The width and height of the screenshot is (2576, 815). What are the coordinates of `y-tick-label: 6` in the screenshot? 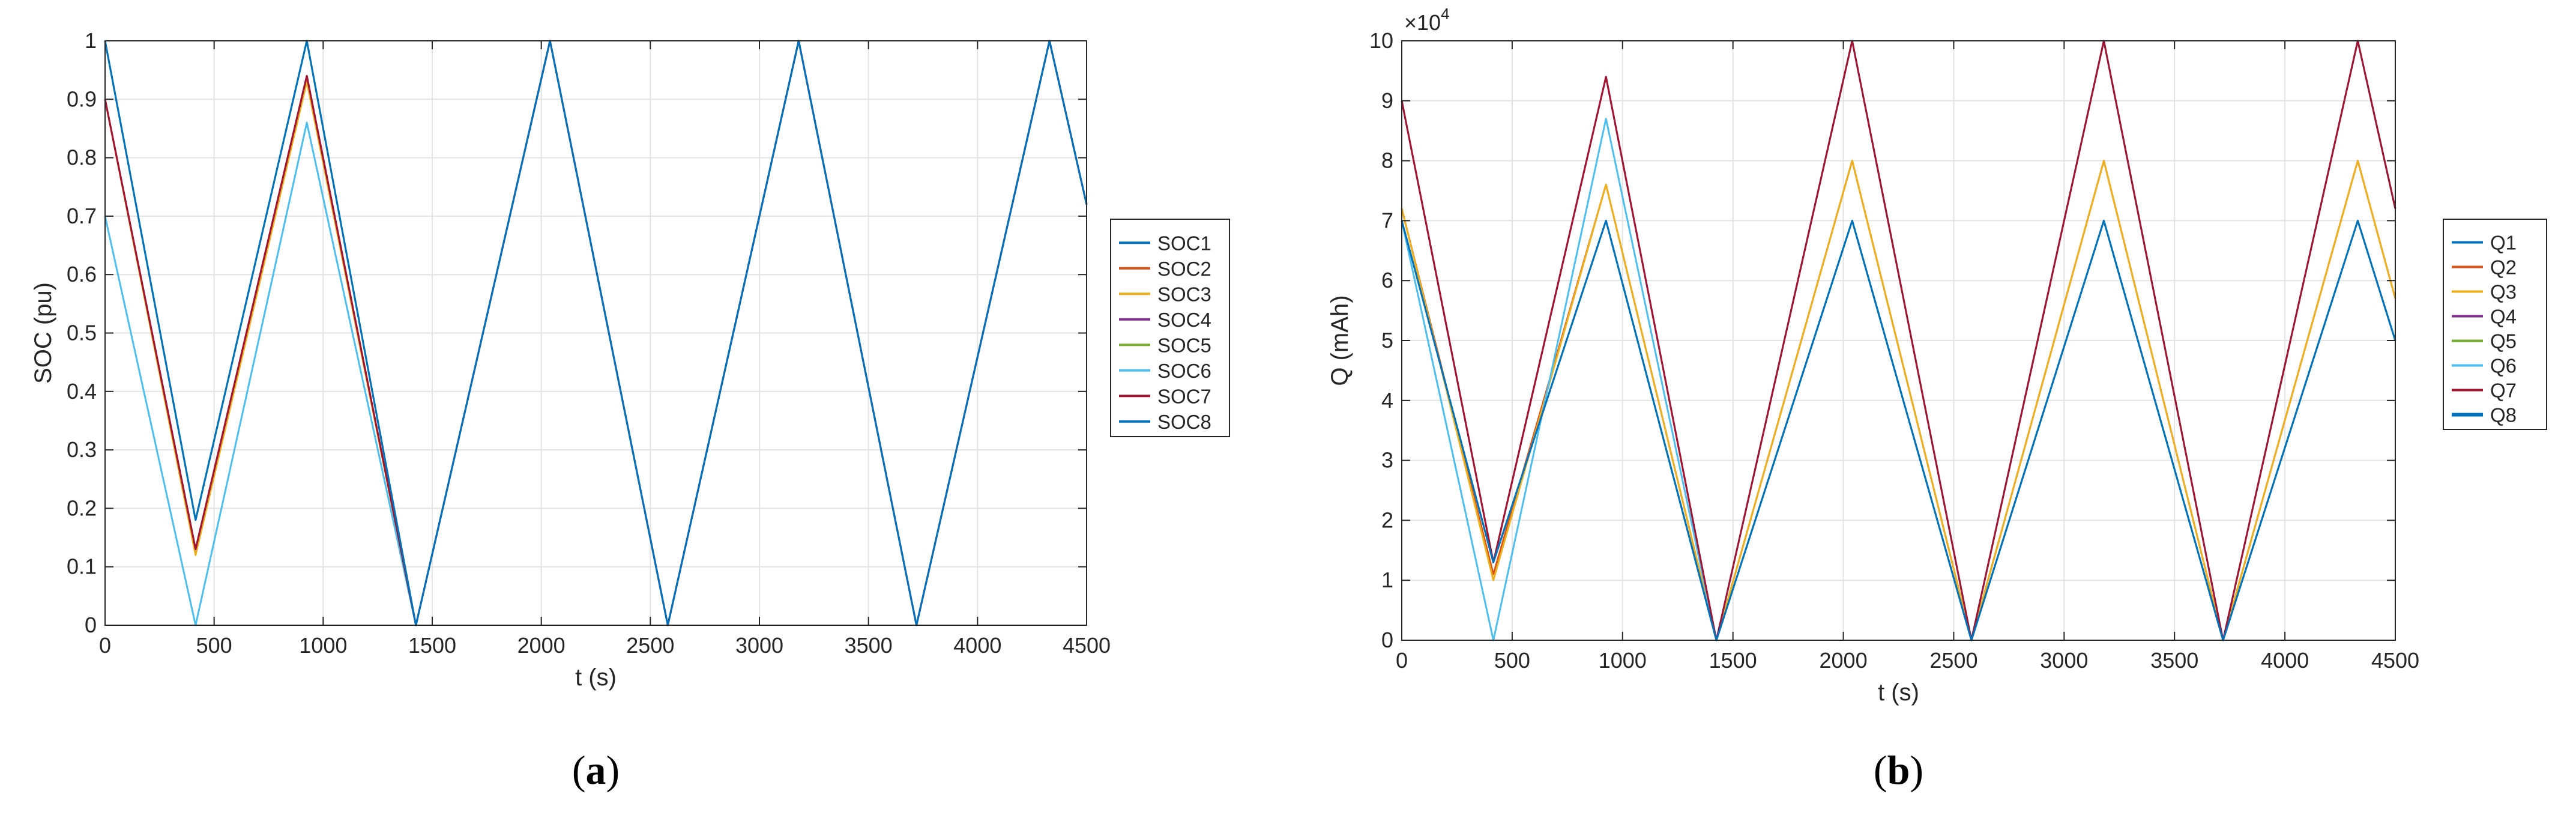 It's located at (1387, 280).